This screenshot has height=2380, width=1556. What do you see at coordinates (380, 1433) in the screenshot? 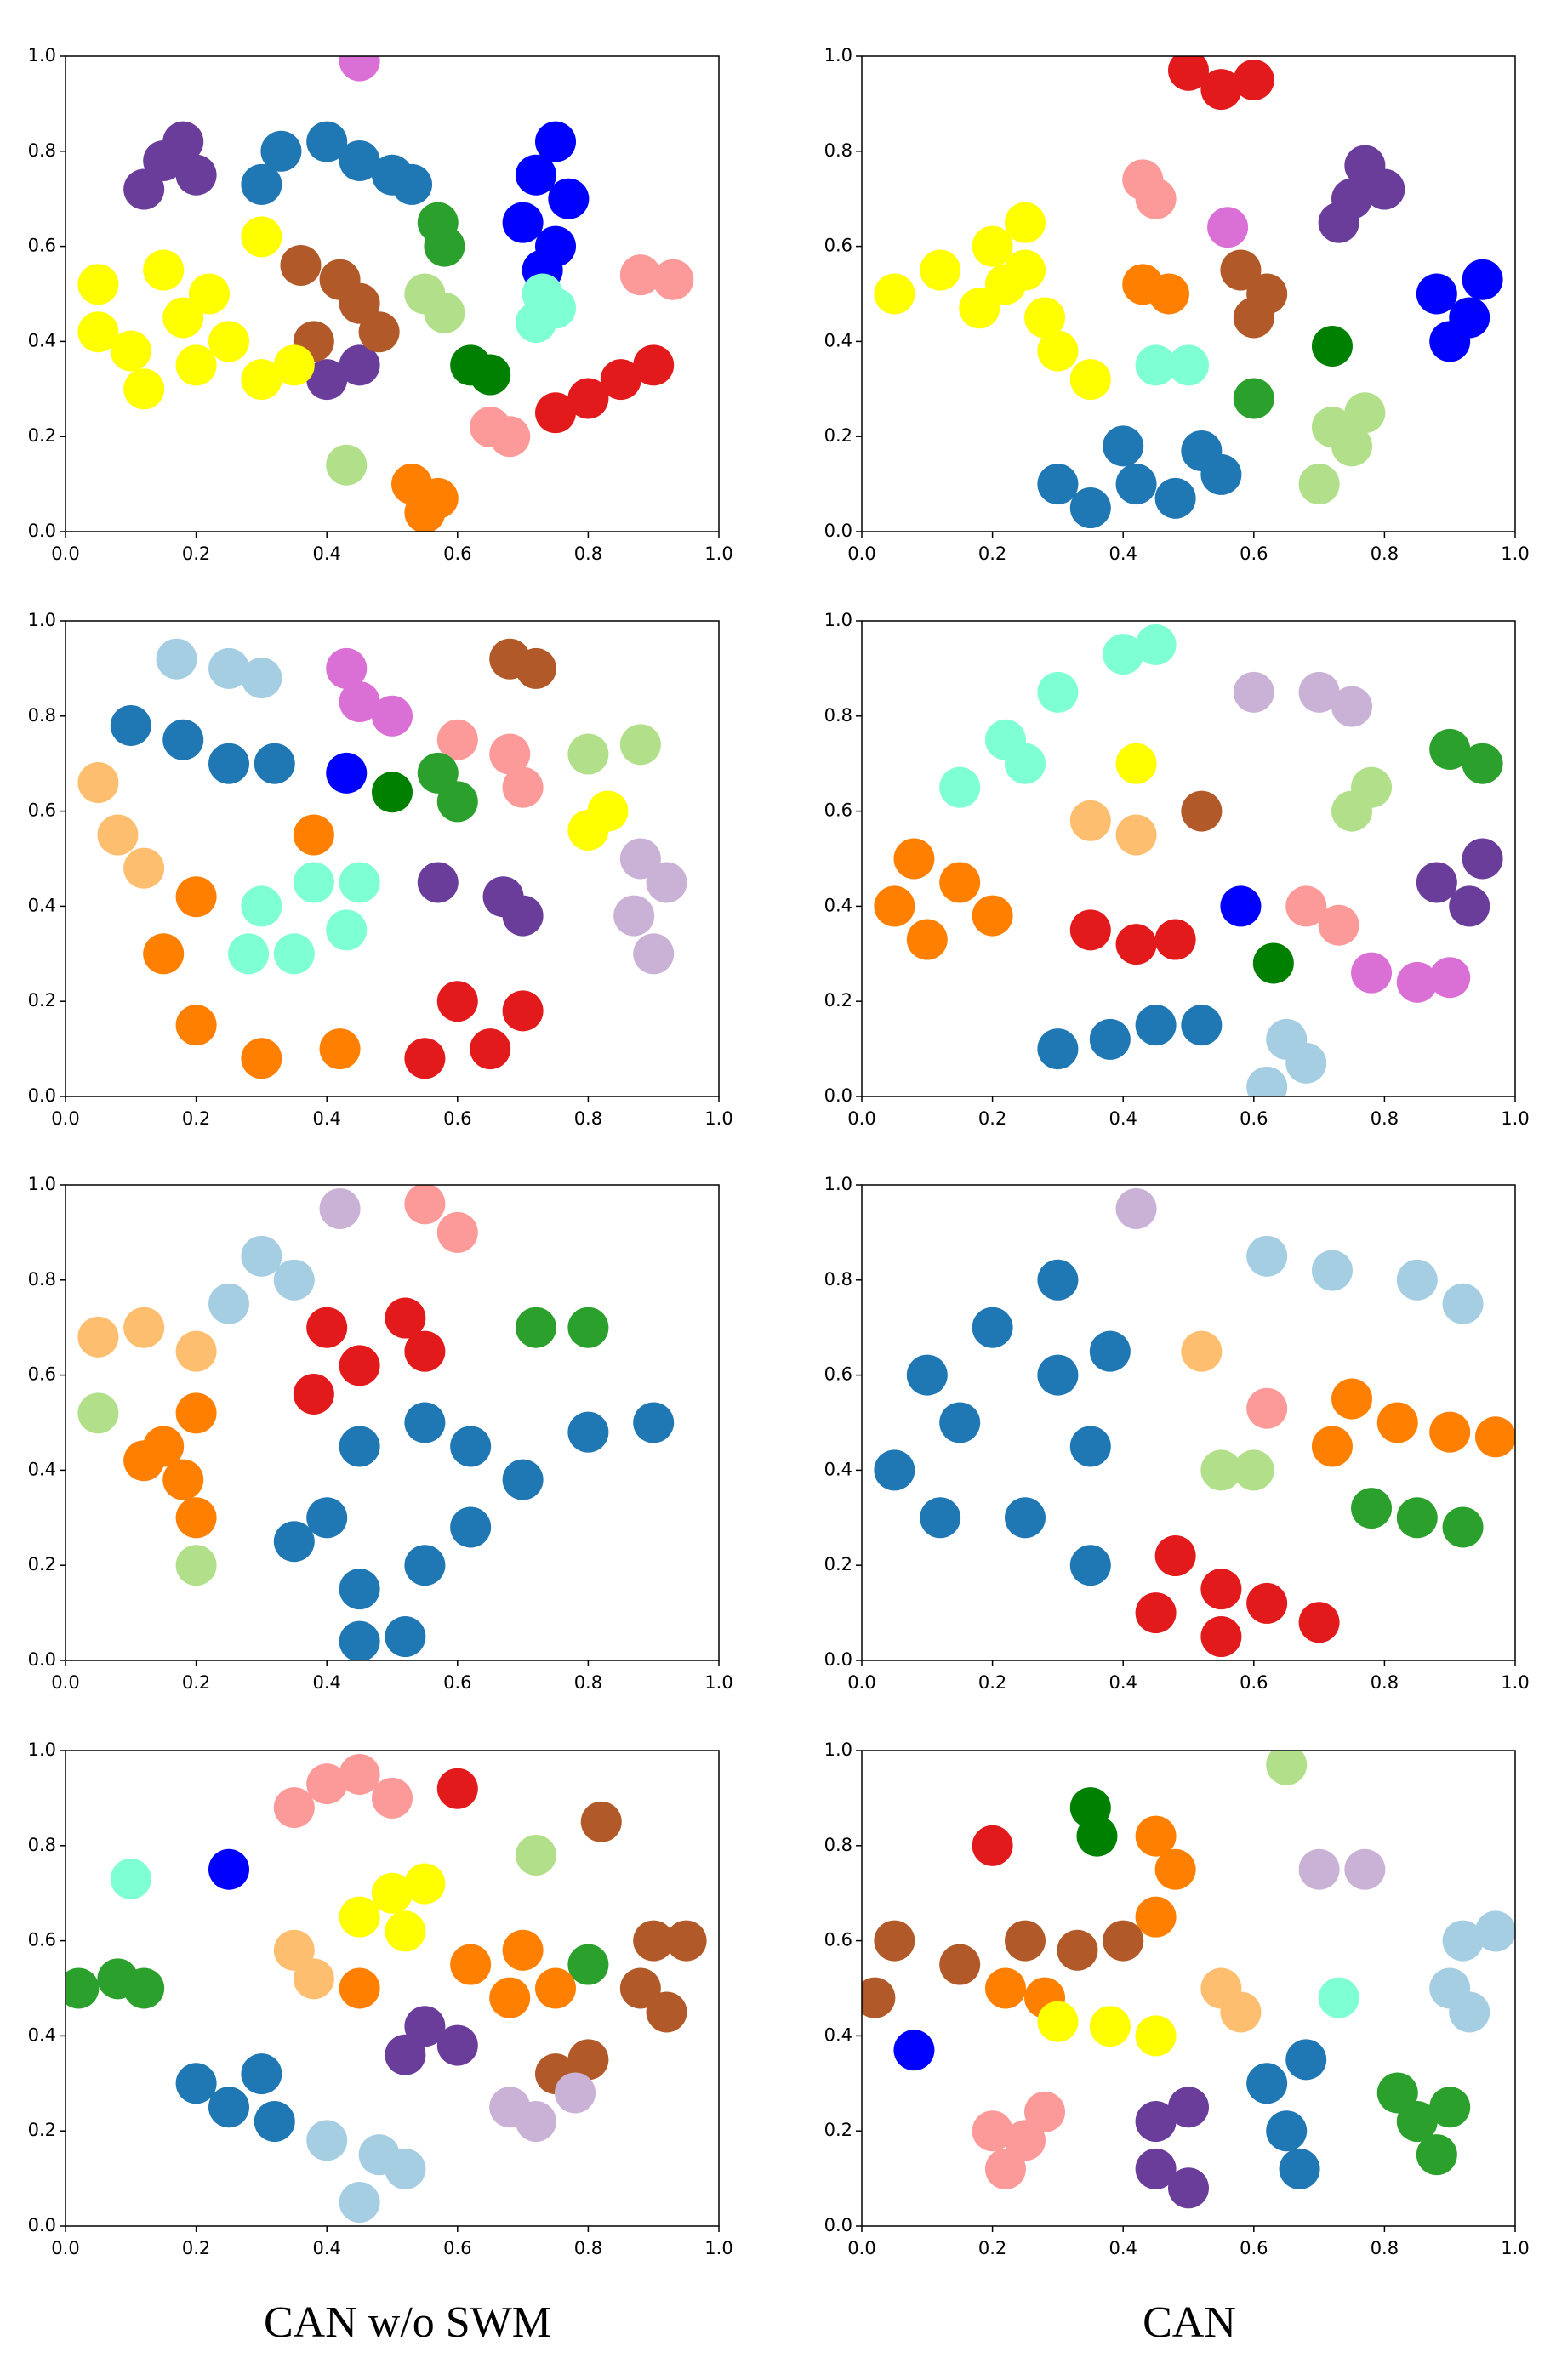
I see `chart-panel: 0.0 0.2 0.4 0.6 0.8 1.0 0.0 0.2 0.4 0.6 0.8 1.0` at bounding box center [380, 1433].